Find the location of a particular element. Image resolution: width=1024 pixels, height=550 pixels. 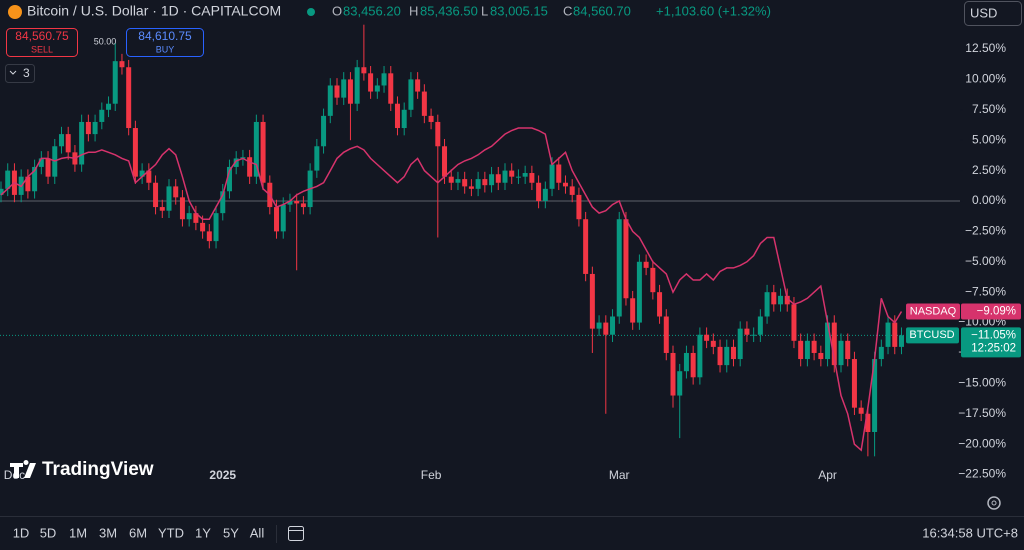

calendar-icon is located at coordinates (296, 533).